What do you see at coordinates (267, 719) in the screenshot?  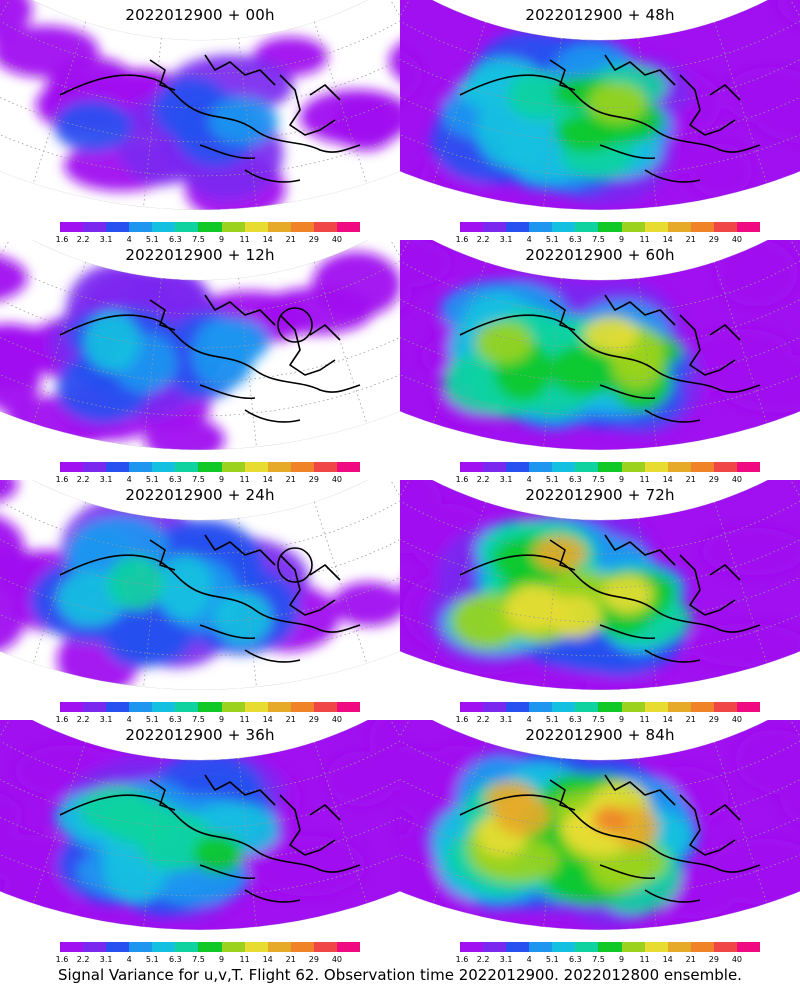 I see `colorbar-tick-label: 14` at bounding box center [267, 719].